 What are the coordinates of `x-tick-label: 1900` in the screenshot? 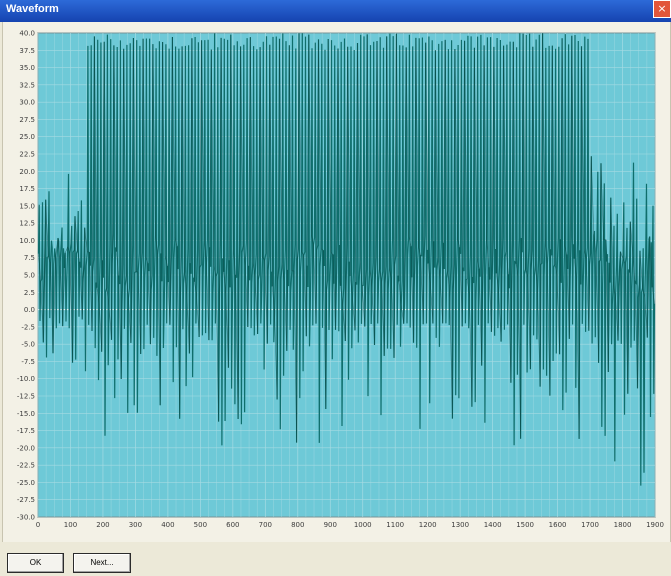 It's located at (655, 525).